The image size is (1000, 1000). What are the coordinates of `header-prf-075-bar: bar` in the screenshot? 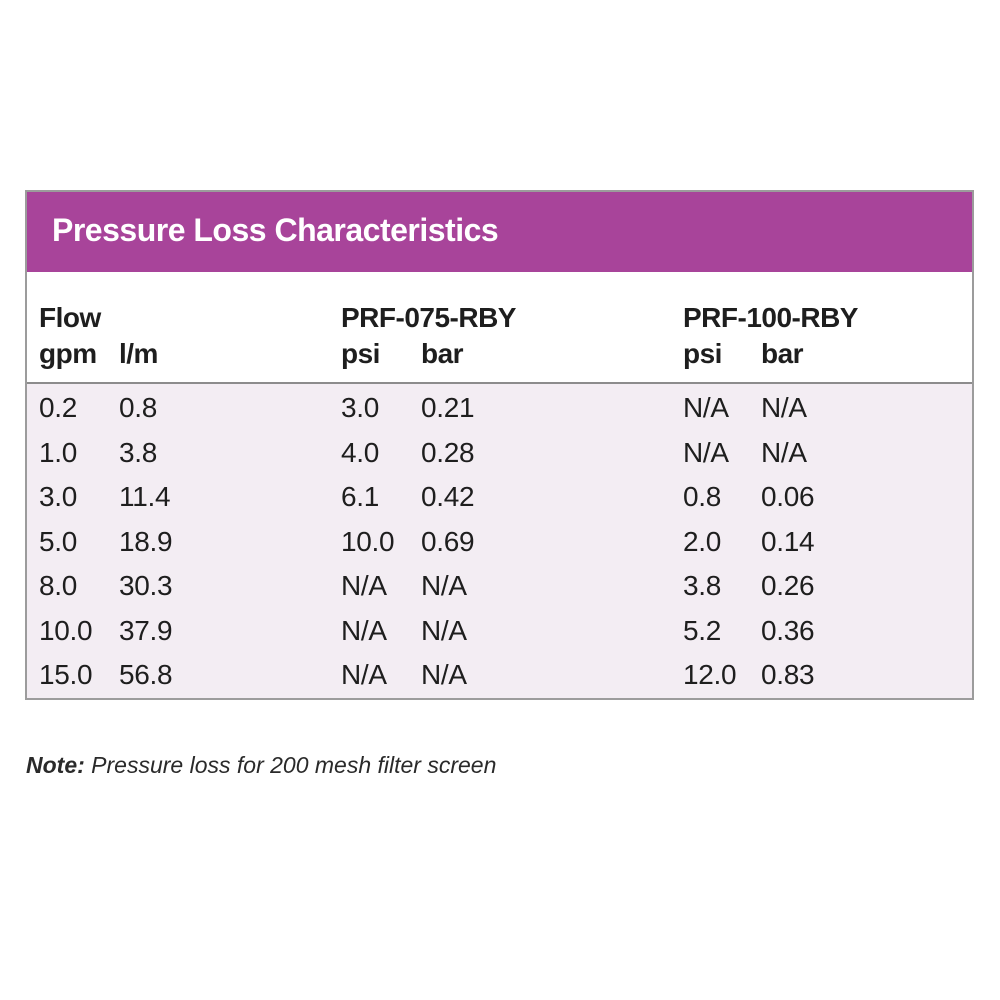 It's located at (442, 353).